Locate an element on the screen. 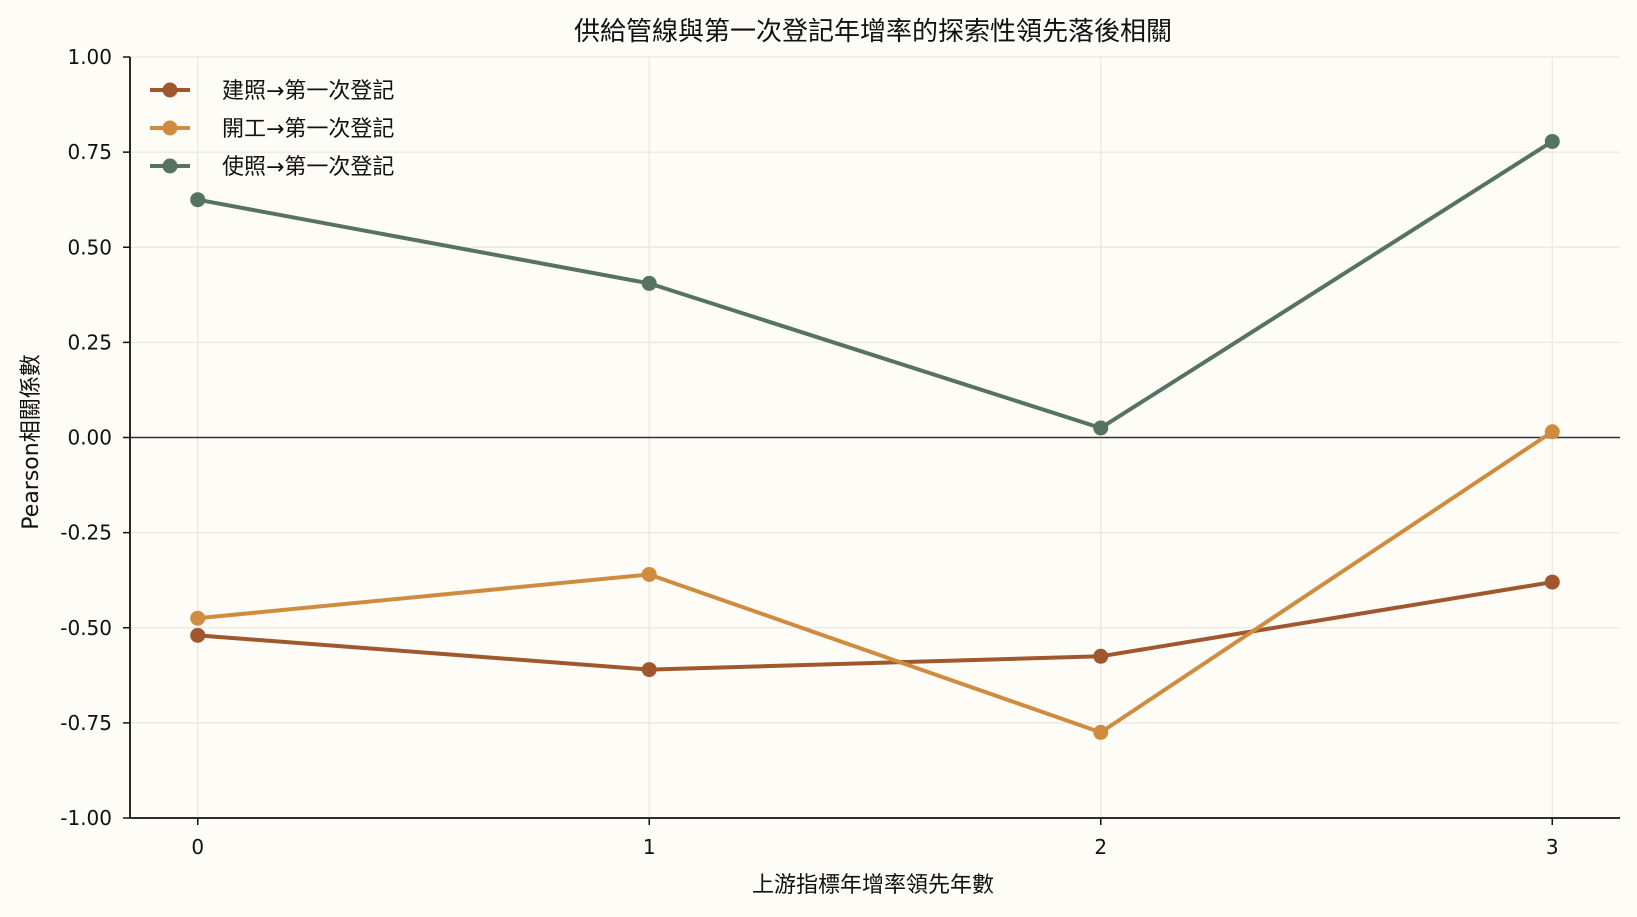 This screenshot has height=917, width=1637. y-tick-label: -0.50 is located at coordinates (86, 628).